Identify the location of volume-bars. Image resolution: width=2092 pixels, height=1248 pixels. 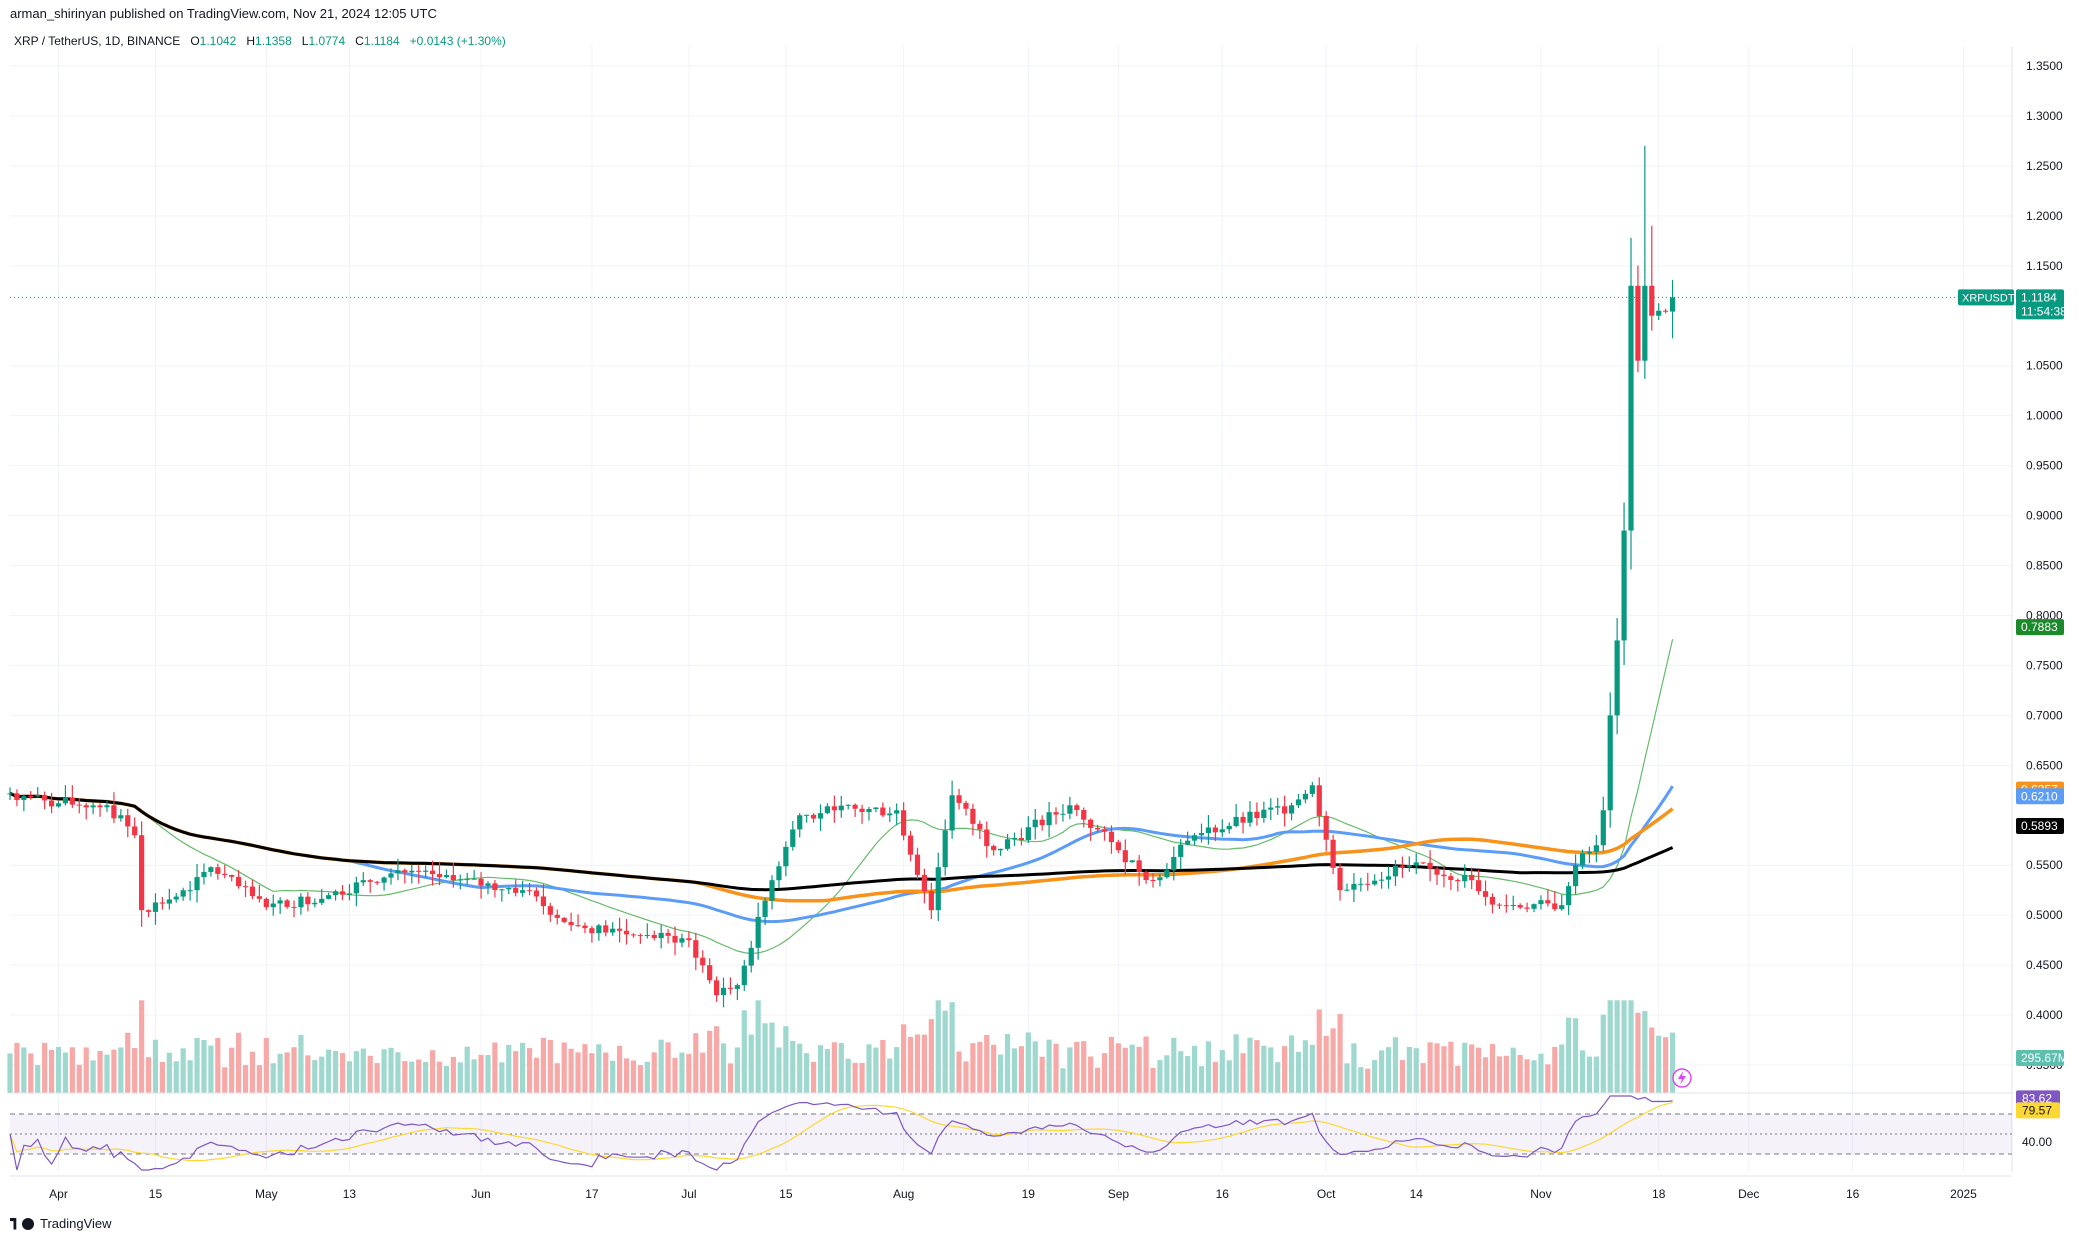
(841, 1046).